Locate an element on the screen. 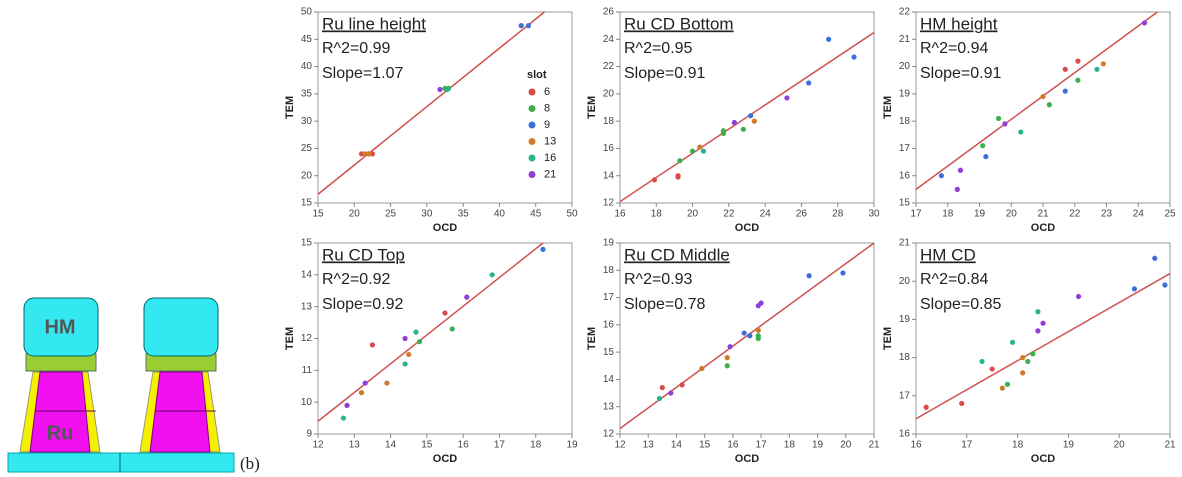 Image resolution: width=1182 pixels, height=477 pixels. x-tick-label: 13 is located at coordinates (355, 445).